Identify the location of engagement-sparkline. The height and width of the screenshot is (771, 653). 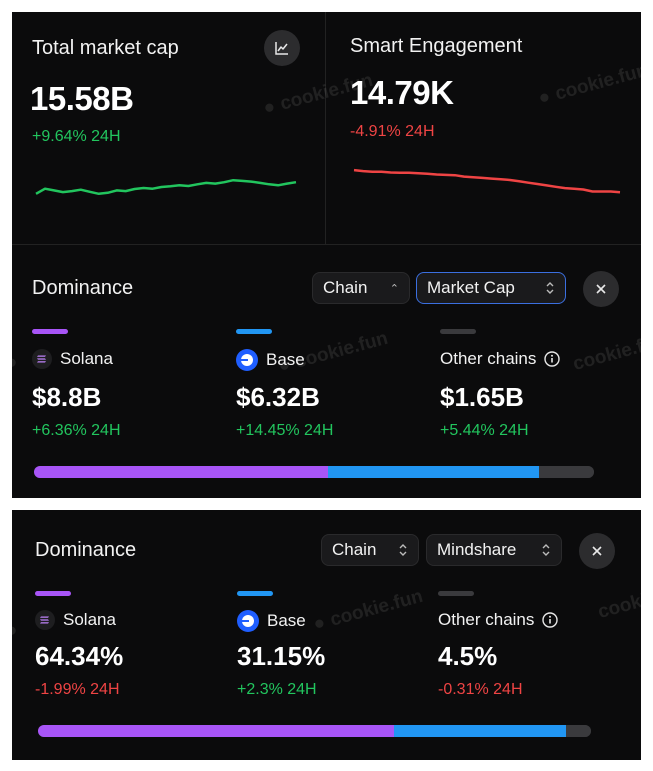
(487, 181).